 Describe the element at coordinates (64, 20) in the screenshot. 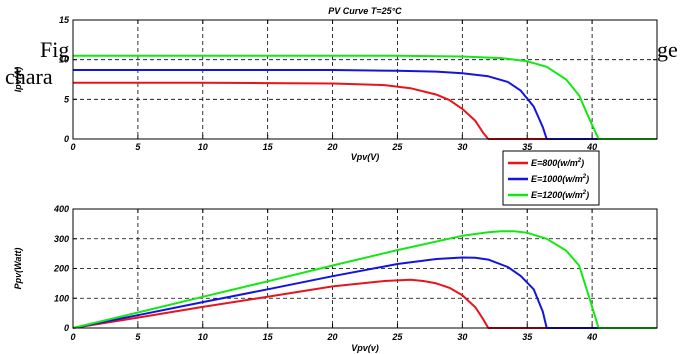

I see `y-tick-label: 15` at that location.